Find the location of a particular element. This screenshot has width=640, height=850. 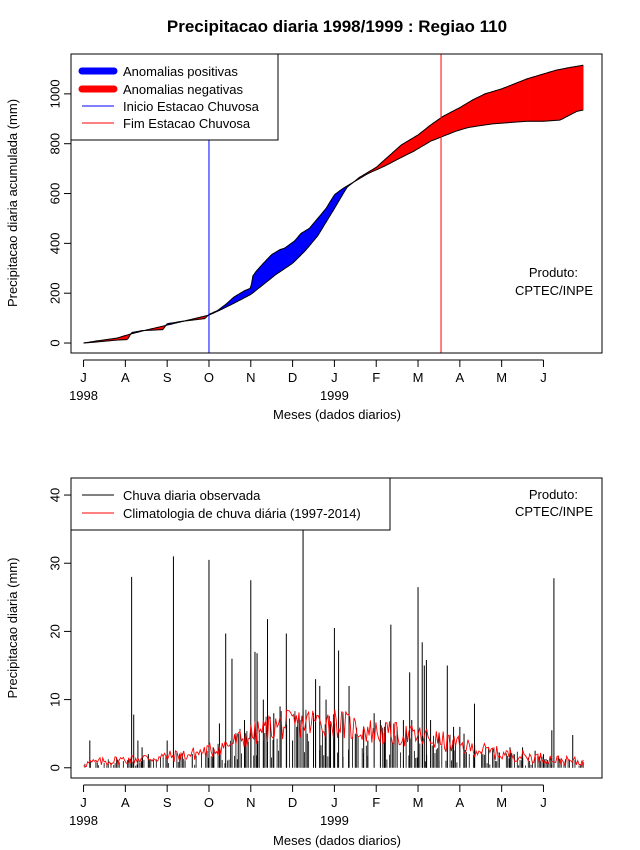

legend-label-start: Inicio Estacao Chuvosa is located at coordinates (191, 106).